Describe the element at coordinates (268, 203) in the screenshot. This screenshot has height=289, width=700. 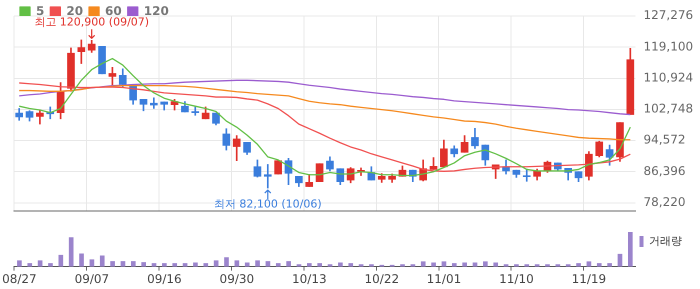
I see `annotation: 최저 82,100 (10/06)` at that location.